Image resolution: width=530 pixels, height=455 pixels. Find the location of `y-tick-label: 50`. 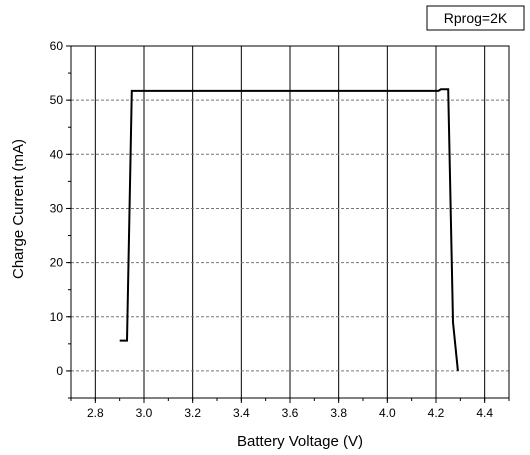

y-tick-label: 50 is located at coordinates (57, 100).